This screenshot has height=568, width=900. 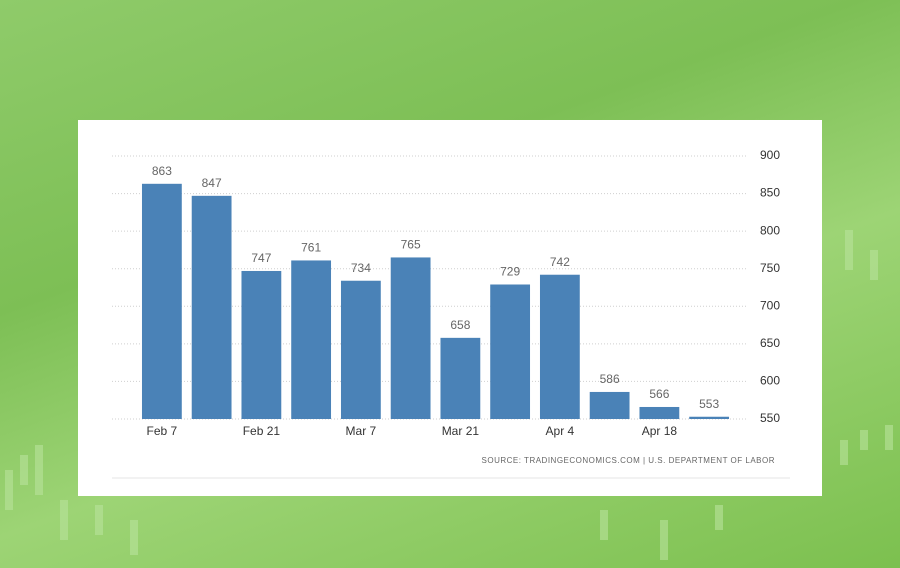 What do you see at coordinates (212, 183) in the screenshot?
I see `data-label: 847` at bounding box center [212, 183].